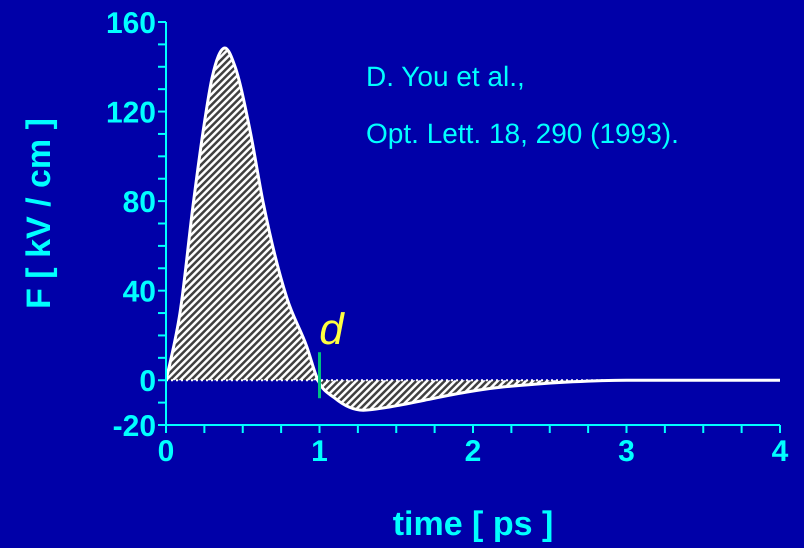 This screenshot has height=548, width=804. What do you see at coordinates (445, 76) in the screenshot?
I see `annotation: D. You et al.,` at bounding box center [445, 76].